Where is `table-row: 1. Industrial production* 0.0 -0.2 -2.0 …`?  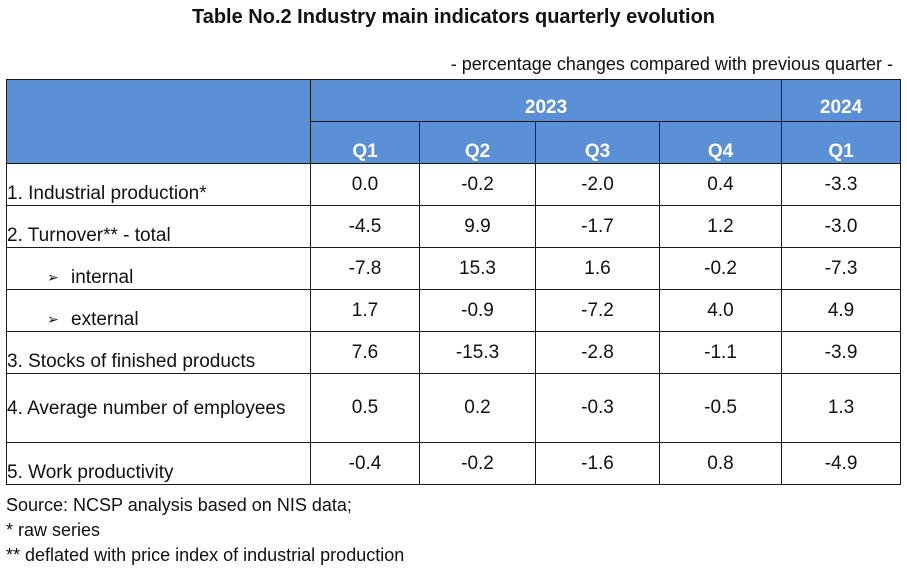 table-row: 1. Industrial production* 0.0 -0.2 -2.0 … is located at coordinates (454, 184).